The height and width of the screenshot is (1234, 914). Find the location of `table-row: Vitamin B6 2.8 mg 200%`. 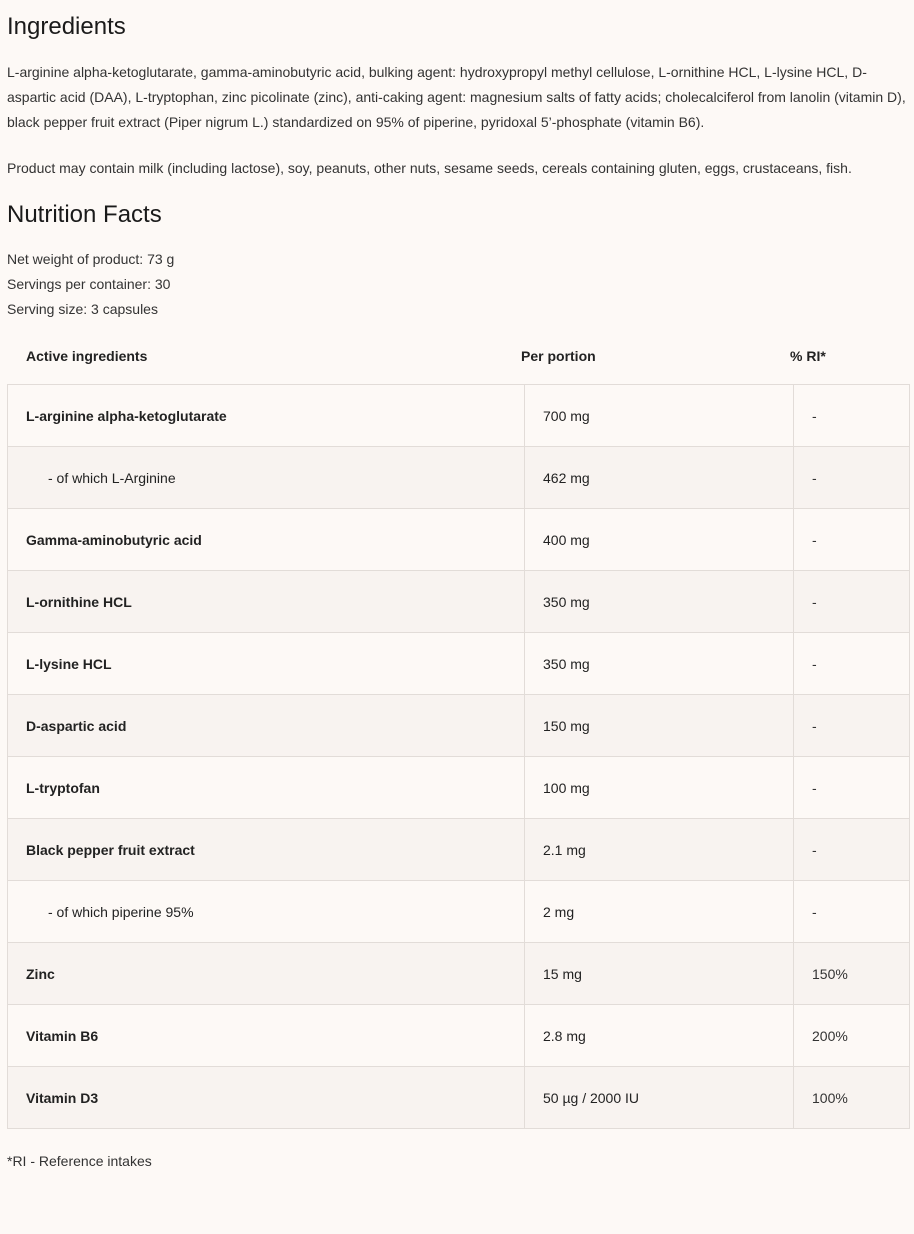

table-row: Vitamin B6 2.8 mg 200% is located at coordinates (458, 1035).